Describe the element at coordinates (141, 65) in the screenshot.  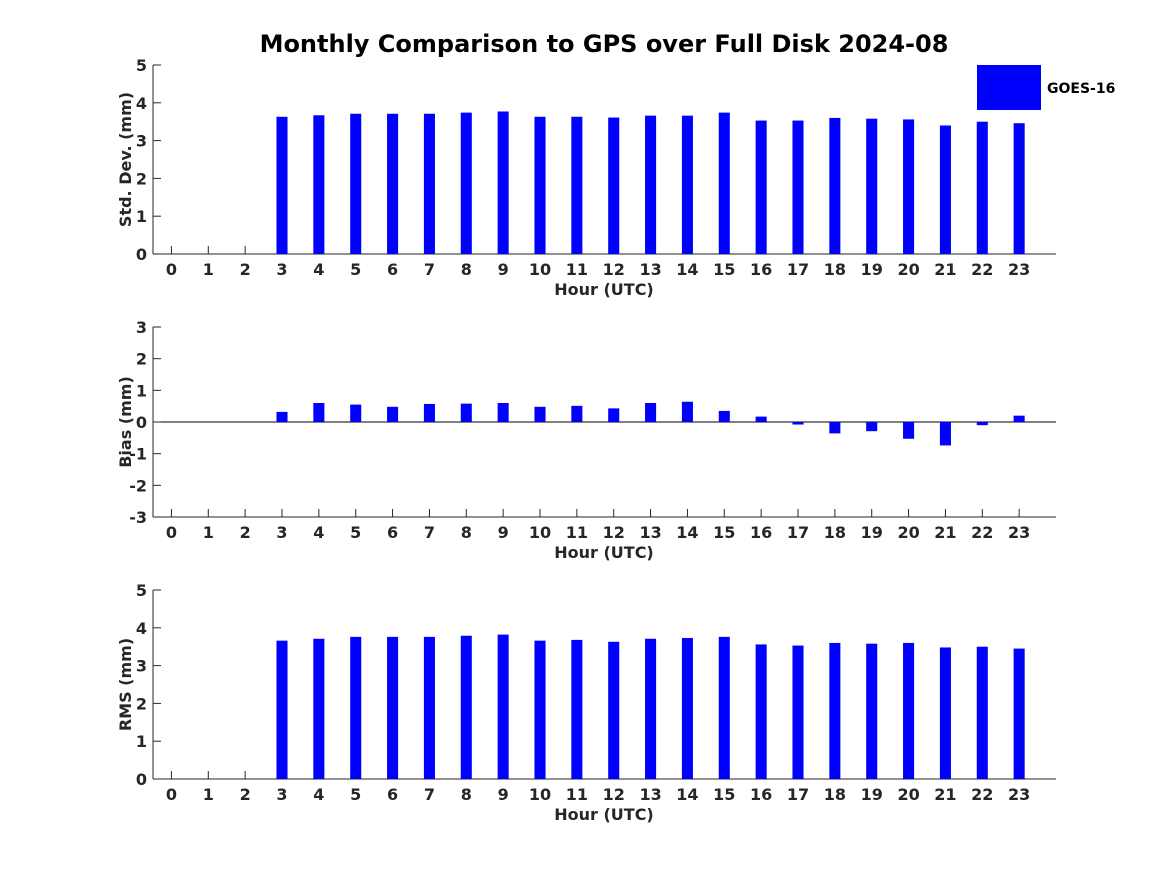
I see `std-dev-y-tick-label: 5` at that location.